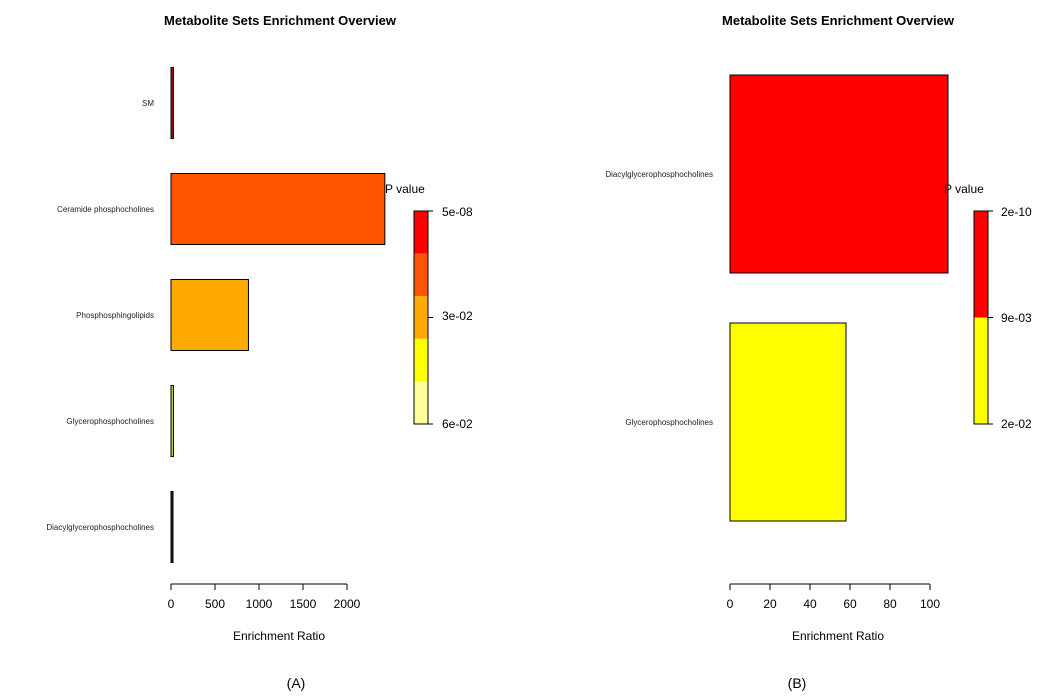 The width and height of the screenshot is (1037, 696). Describe the element at coordinates (838, 20) in the screenshot. I see `chart-b-title: Metabolite Sets Enrichment Overview` at that location.